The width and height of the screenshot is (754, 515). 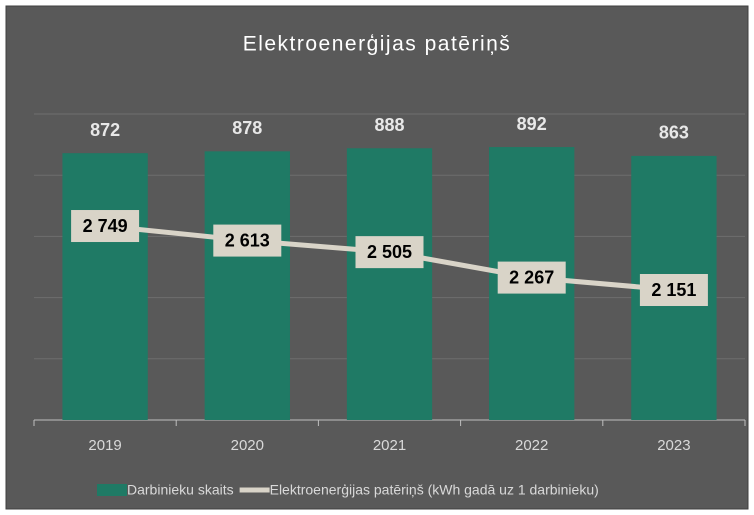 I want to click on legend-label: Darbinieku skaits, so click(x=180, y=490).